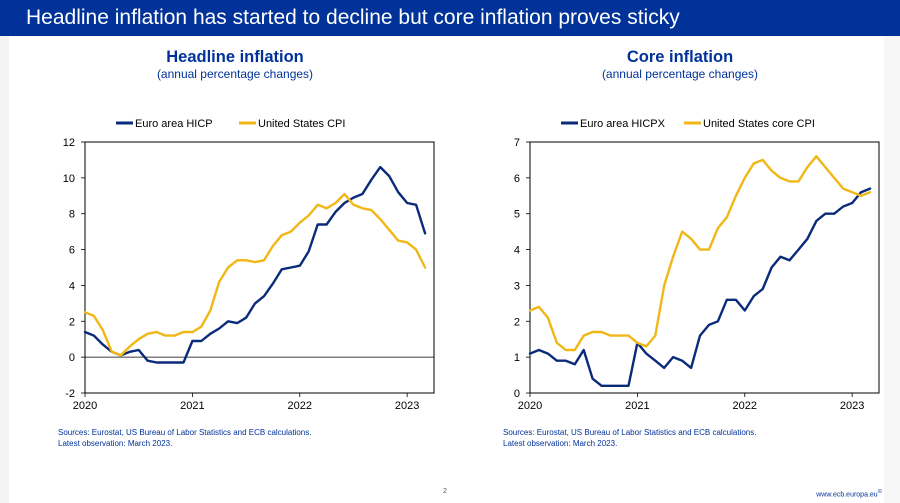  Describe the element at coordinates (892, 269) in the screenshot. I see `right-margin` at that location.